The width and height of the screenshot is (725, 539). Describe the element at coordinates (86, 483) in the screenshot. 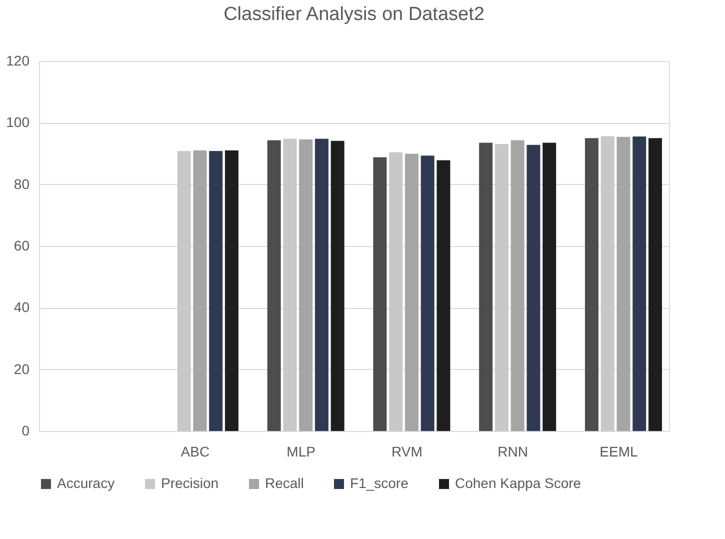

I see `legend-label: Accuracy` at that location.